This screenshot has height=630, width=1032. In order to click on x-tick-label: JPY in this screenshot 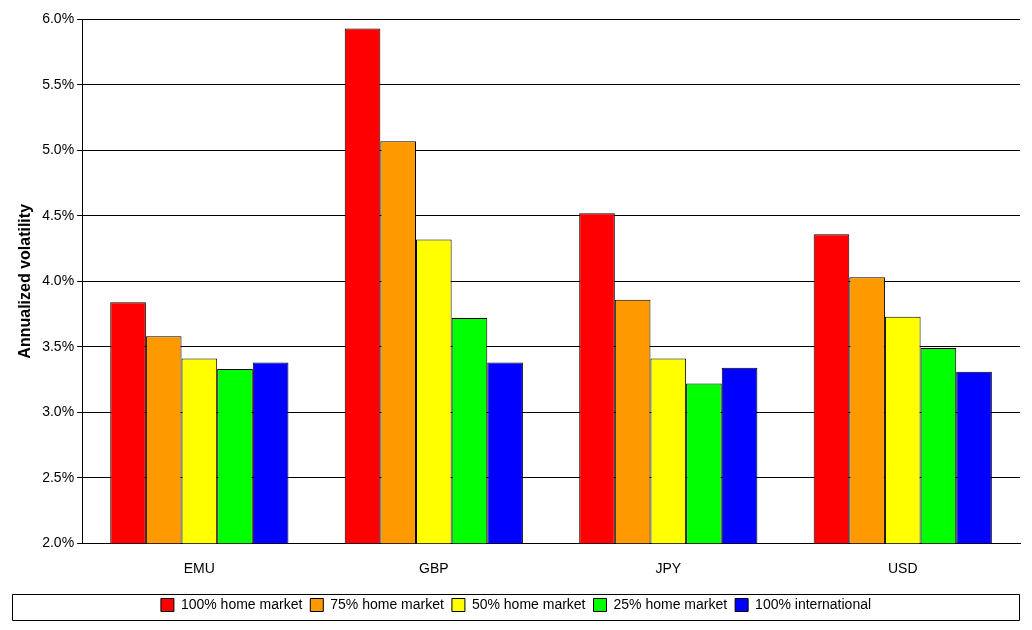, I will do `click(668, 568)`.